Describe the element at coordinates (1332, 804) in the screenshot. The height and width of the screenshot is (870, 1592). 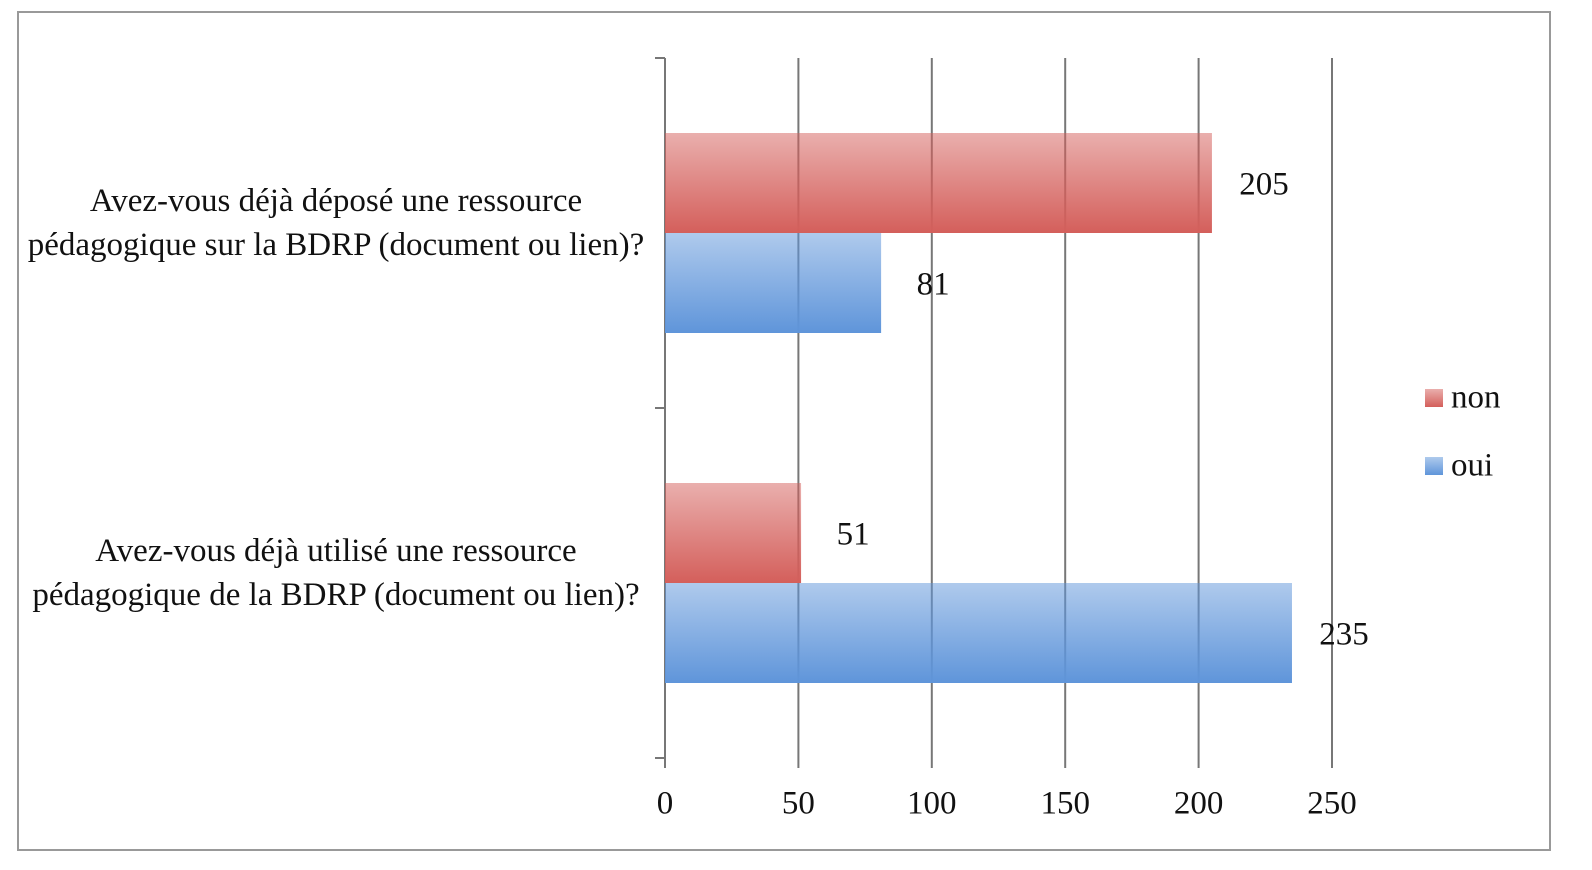
I see `x-tick-label: 250` at that location.